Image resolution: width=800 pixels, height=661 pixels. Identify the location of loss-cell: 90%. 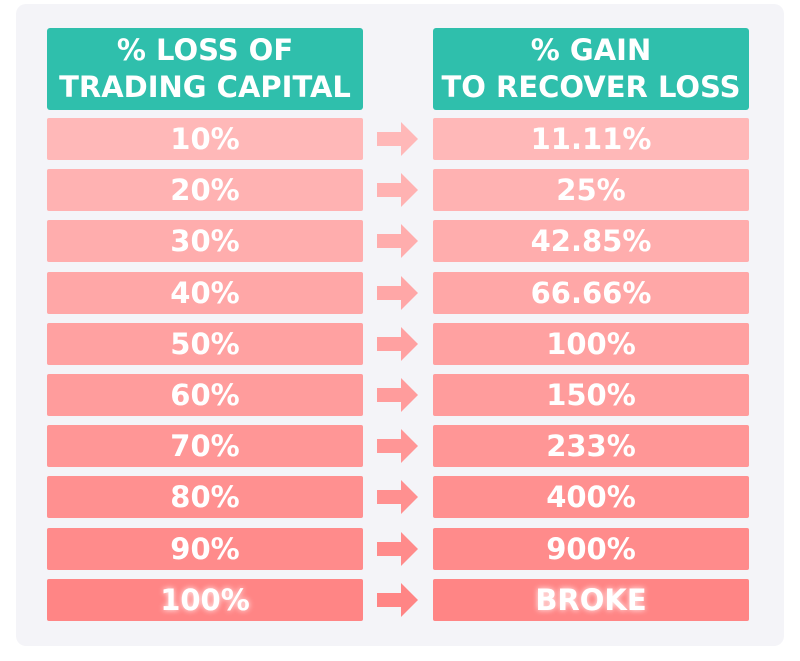
(205, 548).